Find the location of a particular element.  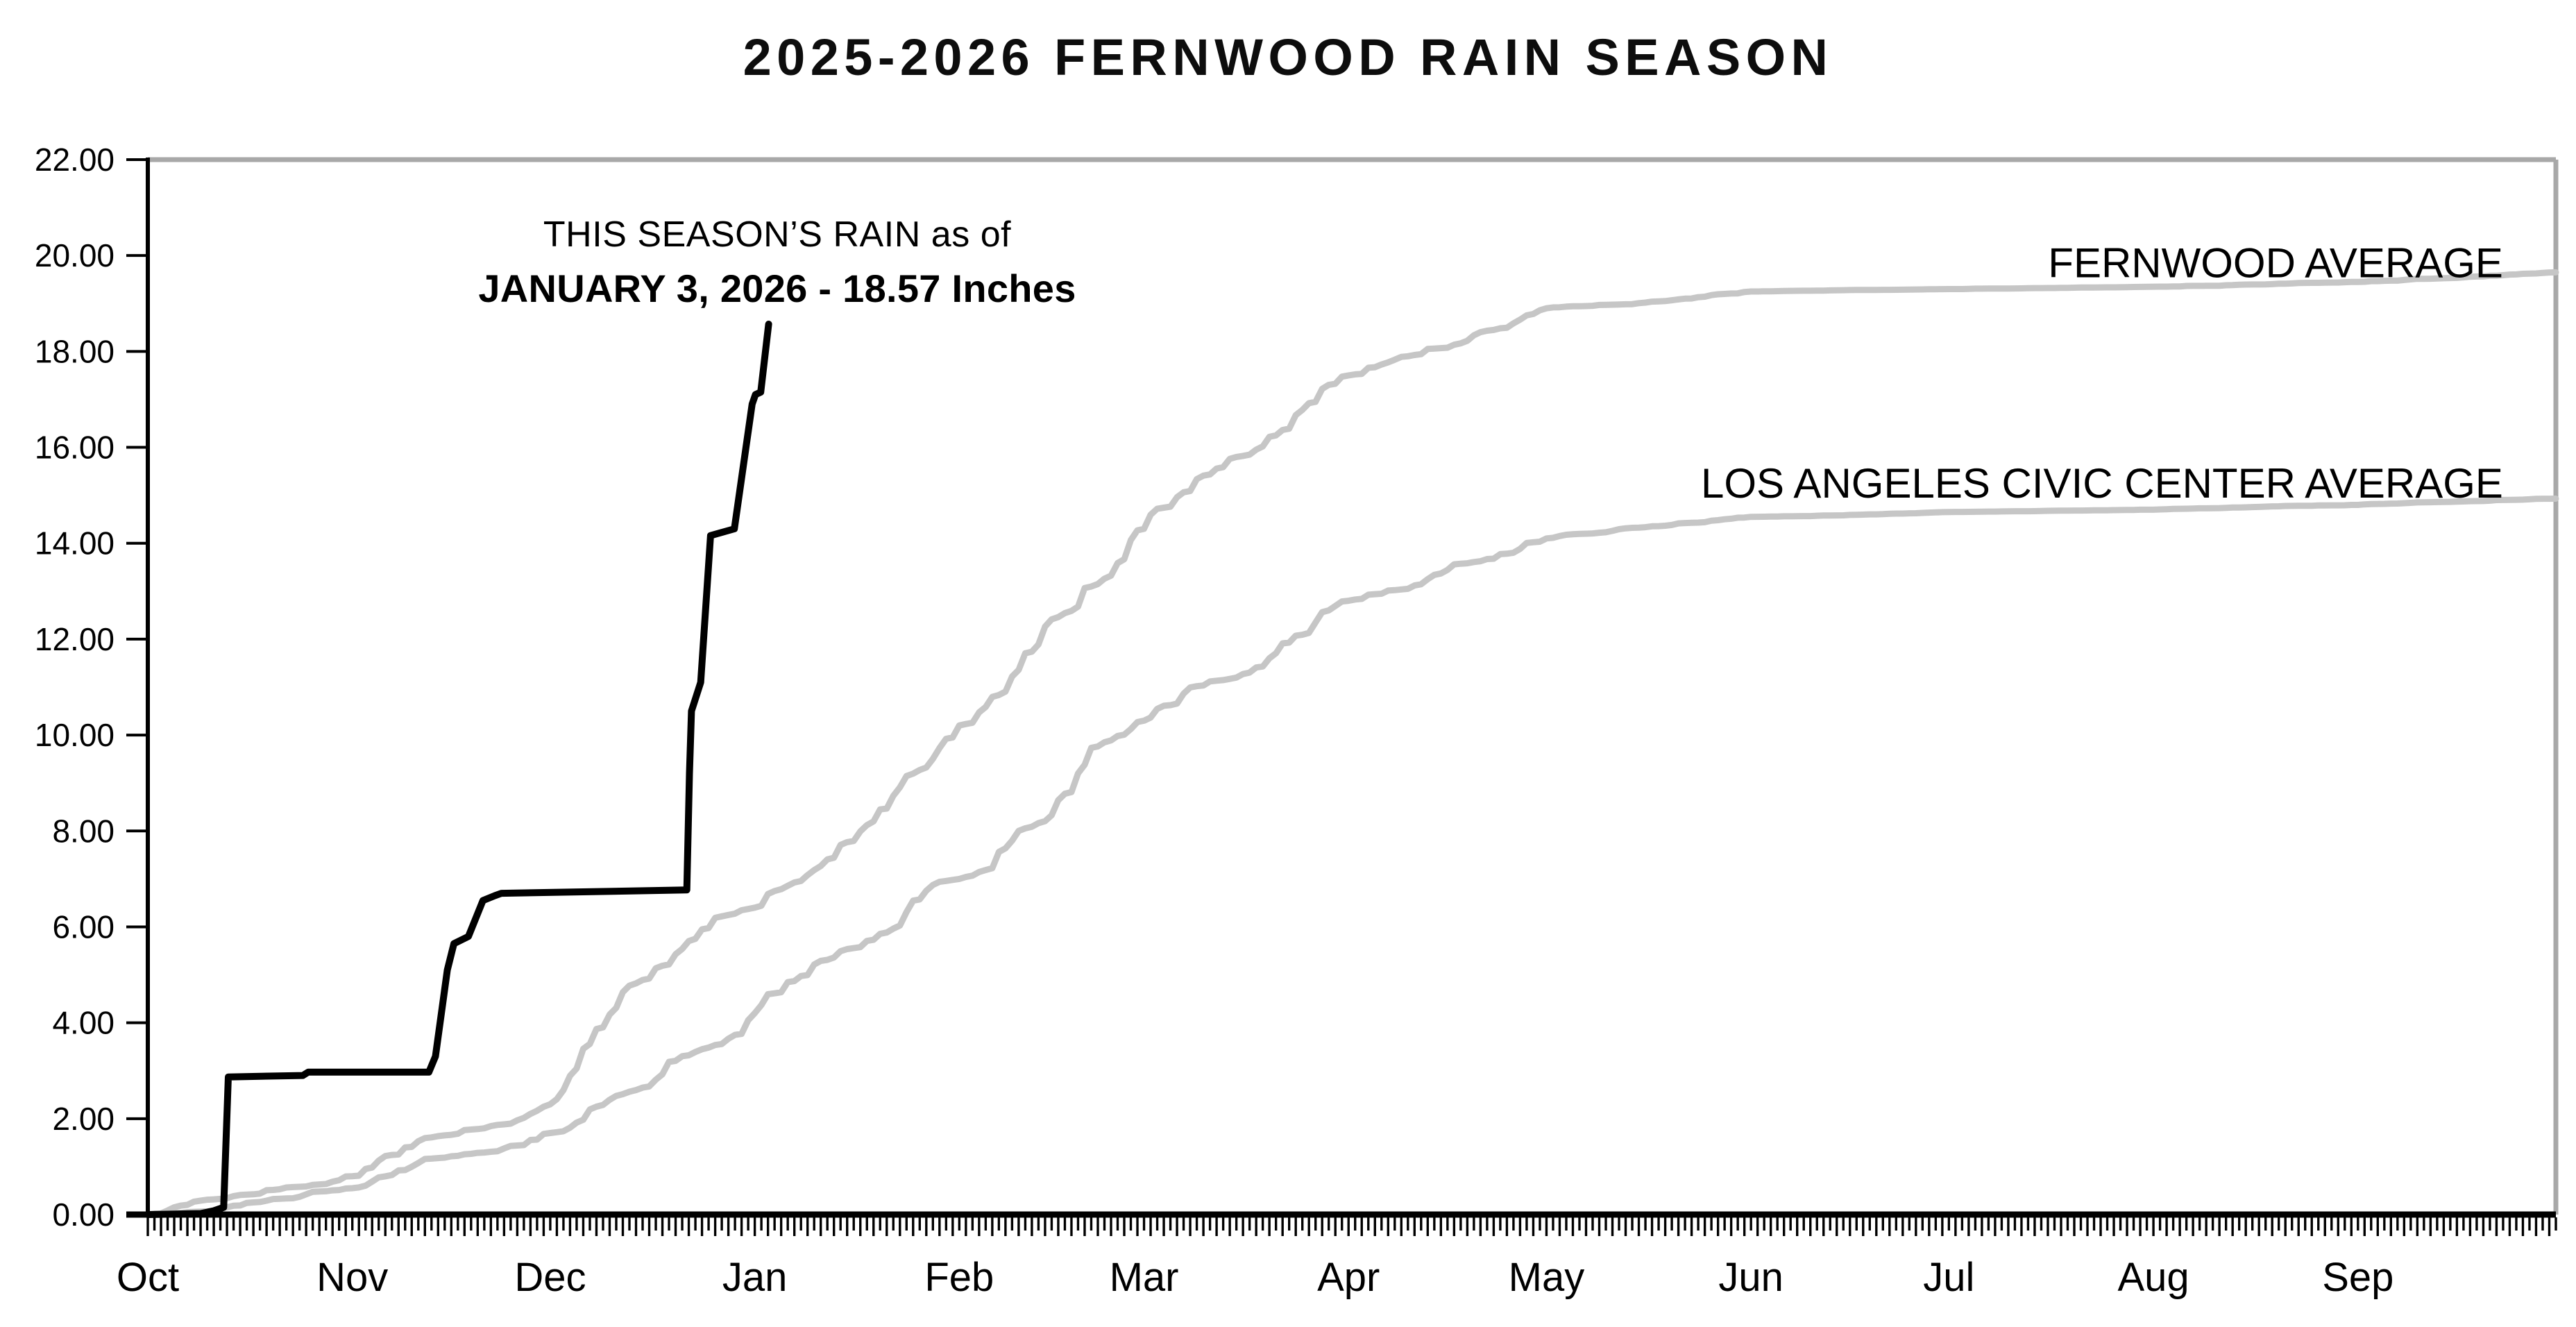

month-label-nov: Nov is located at coordinates (352, 1277).